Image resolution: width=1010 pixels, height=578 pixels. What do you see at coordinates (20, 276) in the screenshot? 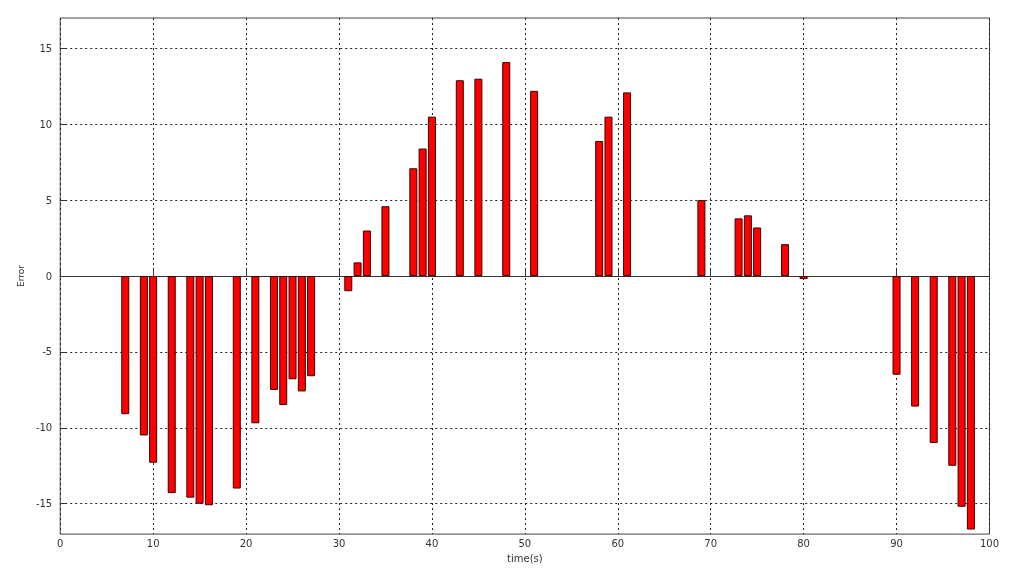
I see `y-axis-title: Error` at bounding box center [20, 276].